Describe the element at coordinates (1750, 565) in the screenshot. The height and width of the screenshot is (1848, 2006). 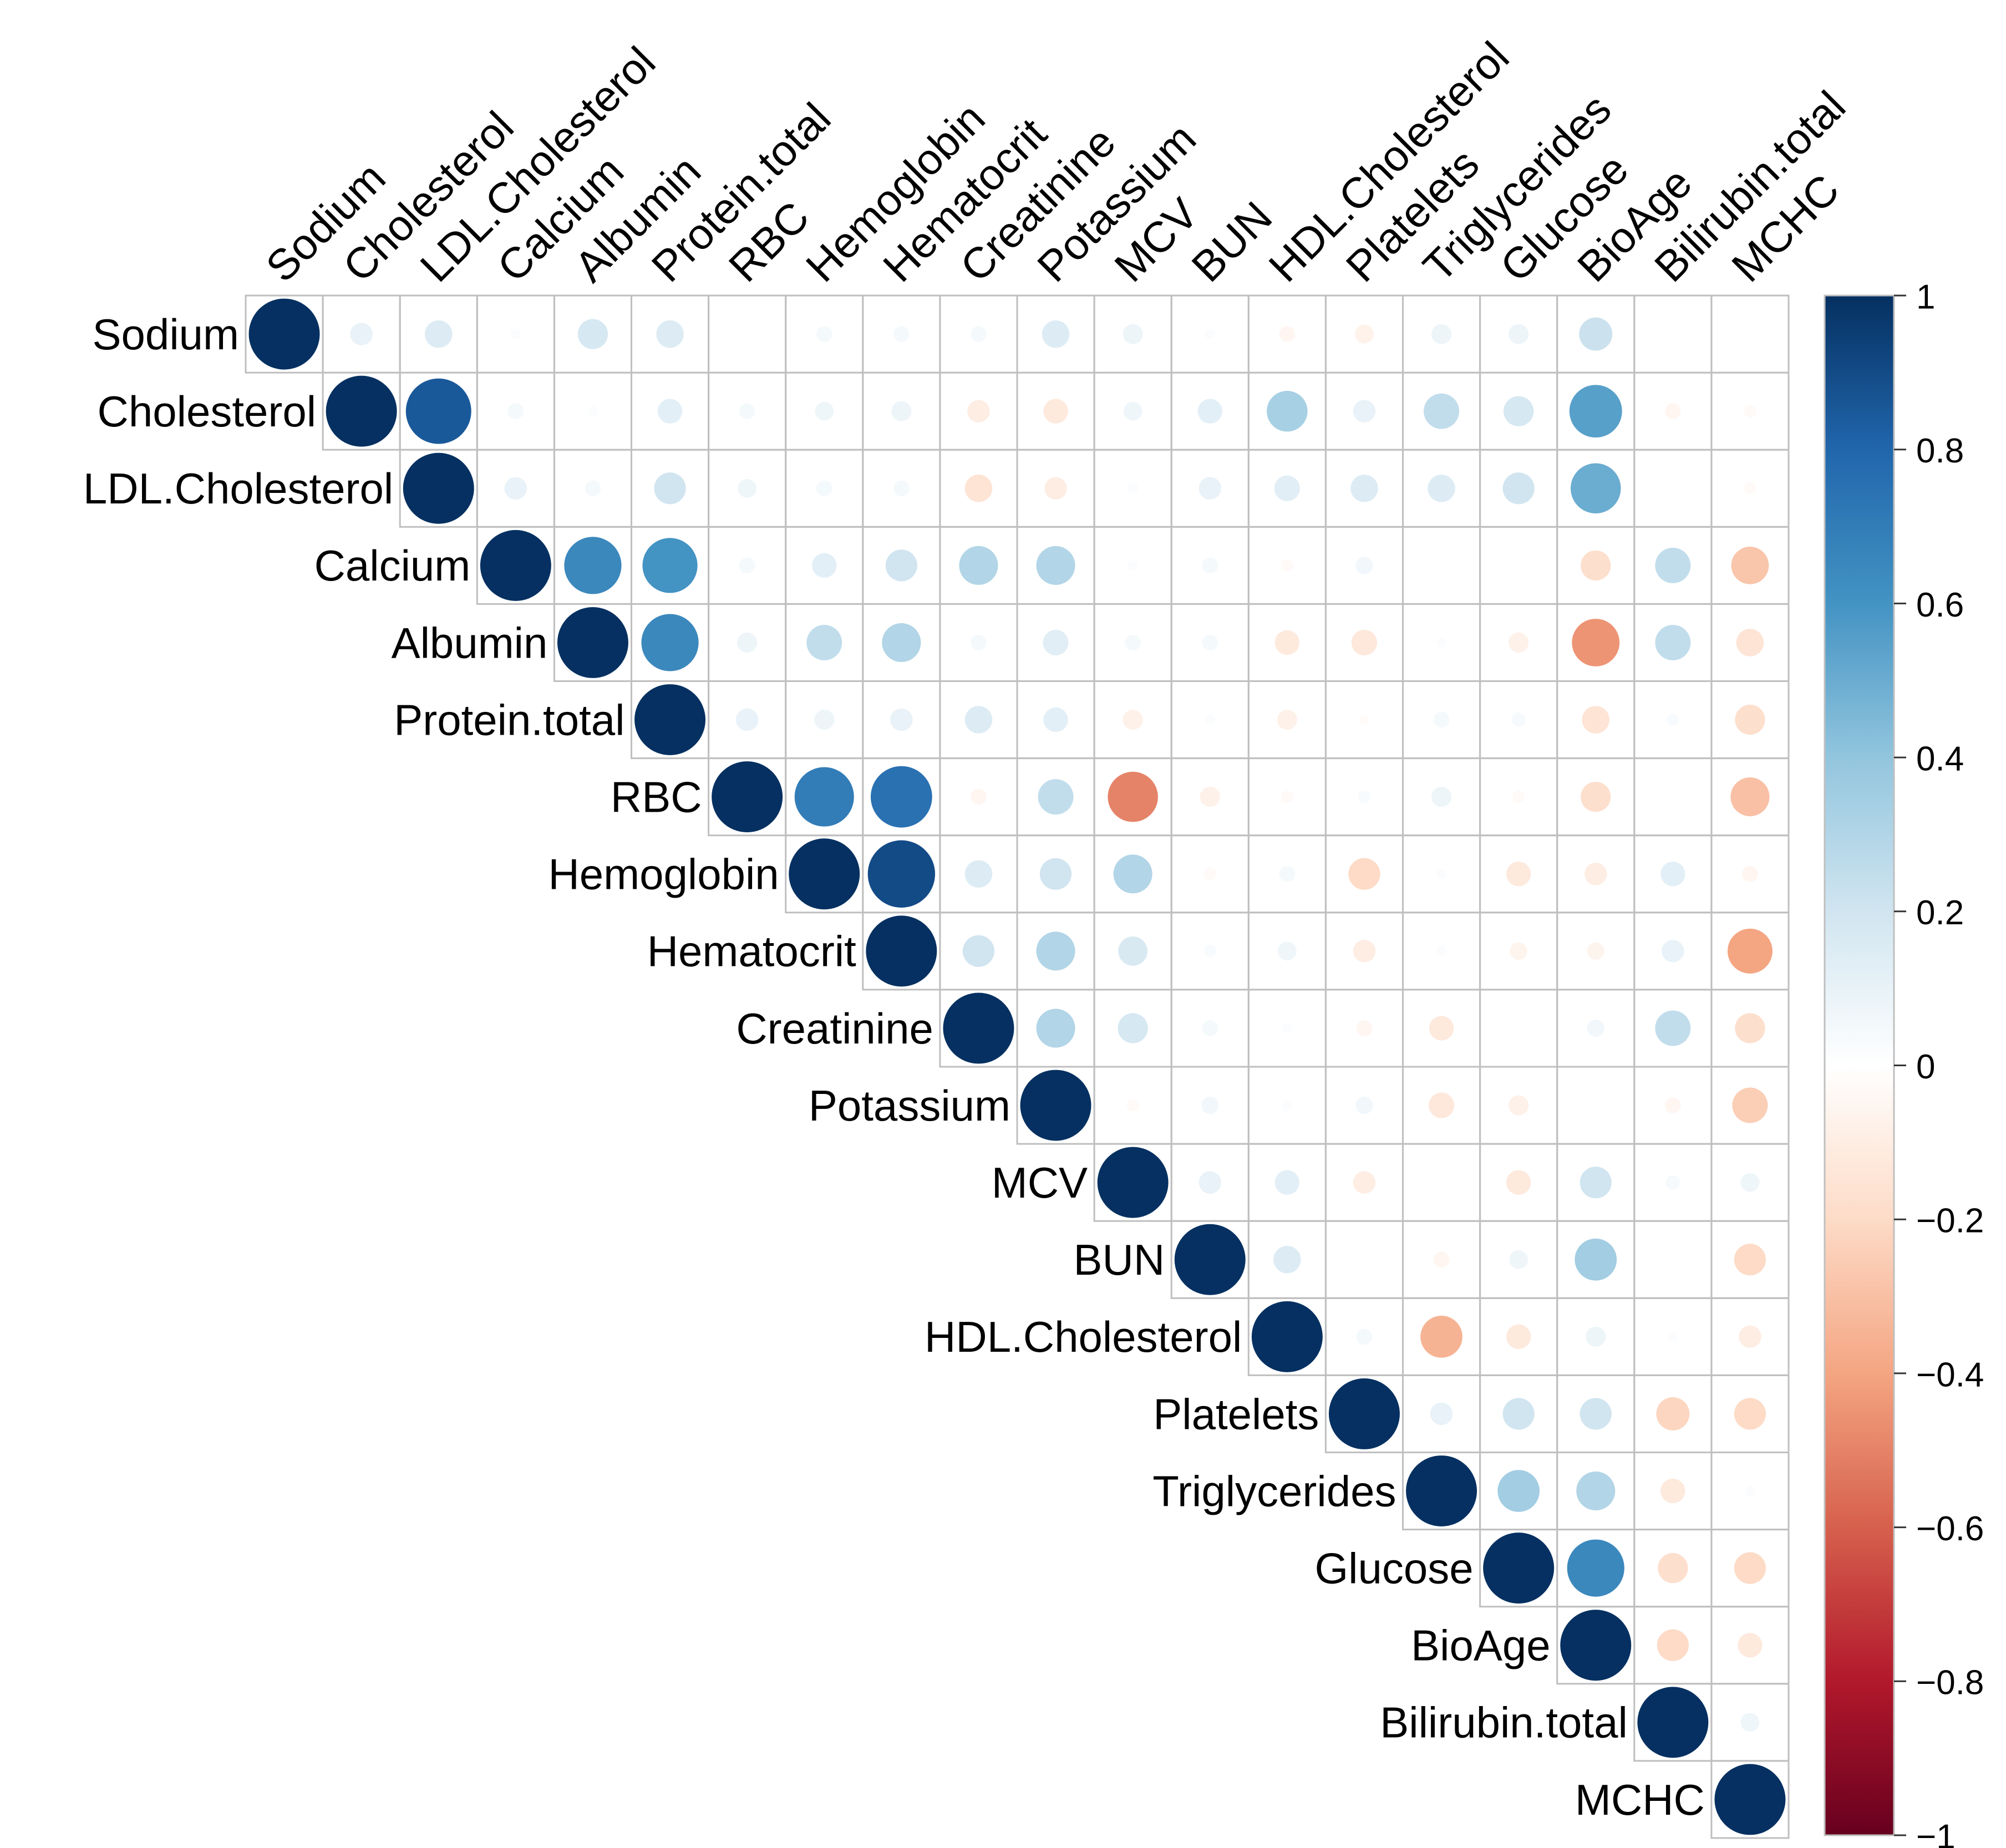
I see `corr-circle-Calcium-MCHC` at that location.